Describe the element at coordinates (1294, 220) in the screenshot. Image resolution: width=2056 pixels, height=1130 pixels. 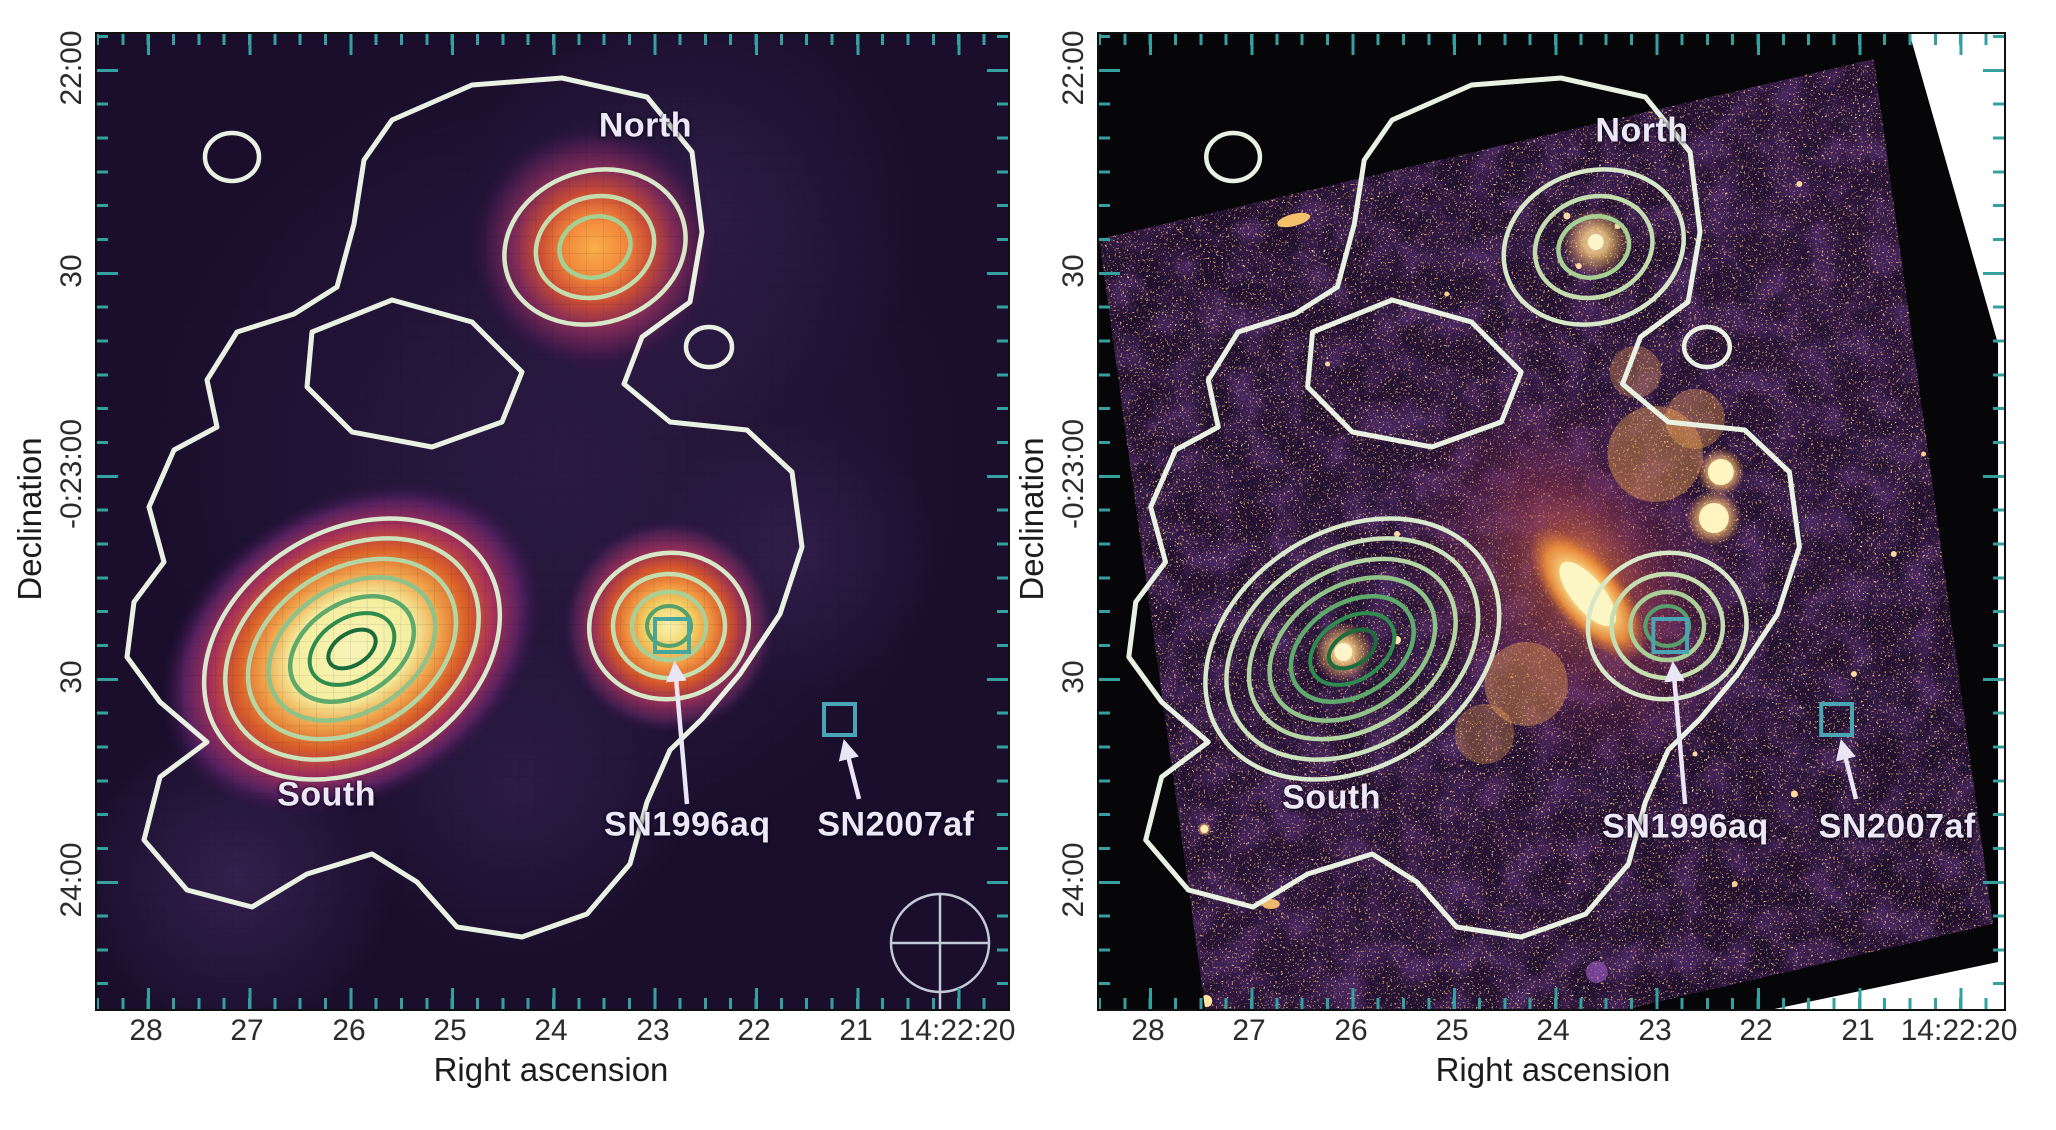
I see `background-galaxy` at that location.